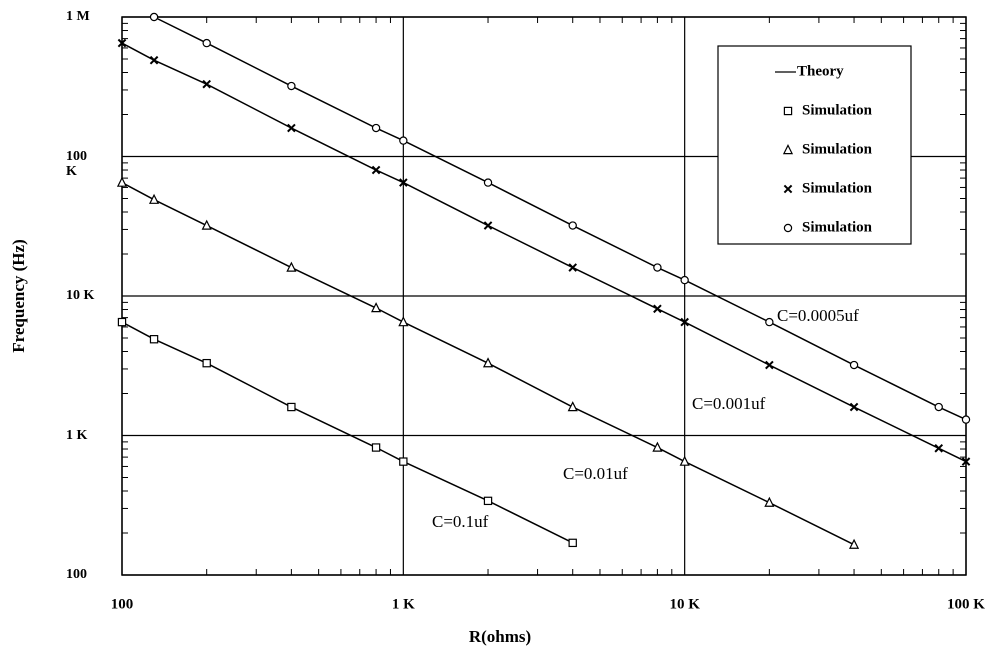 The image size is (1000, 651). Describe the element at coordinates (460, 521) in the screenshot. I see `curve-label: C=0.1uf` at that location.